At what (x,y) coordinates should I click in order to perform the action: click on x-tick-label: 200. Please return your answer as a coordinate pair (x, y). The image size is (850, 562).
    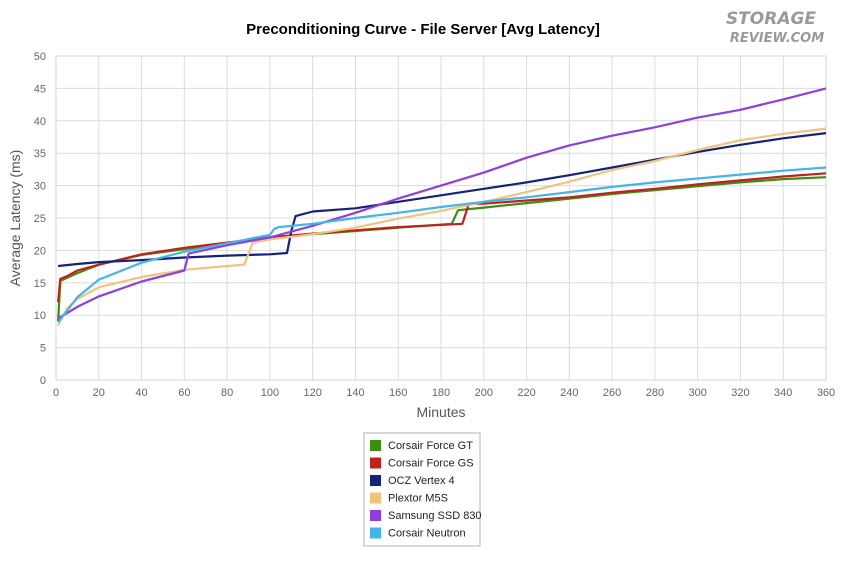
    Looking at the image, I should click on (484, 393).